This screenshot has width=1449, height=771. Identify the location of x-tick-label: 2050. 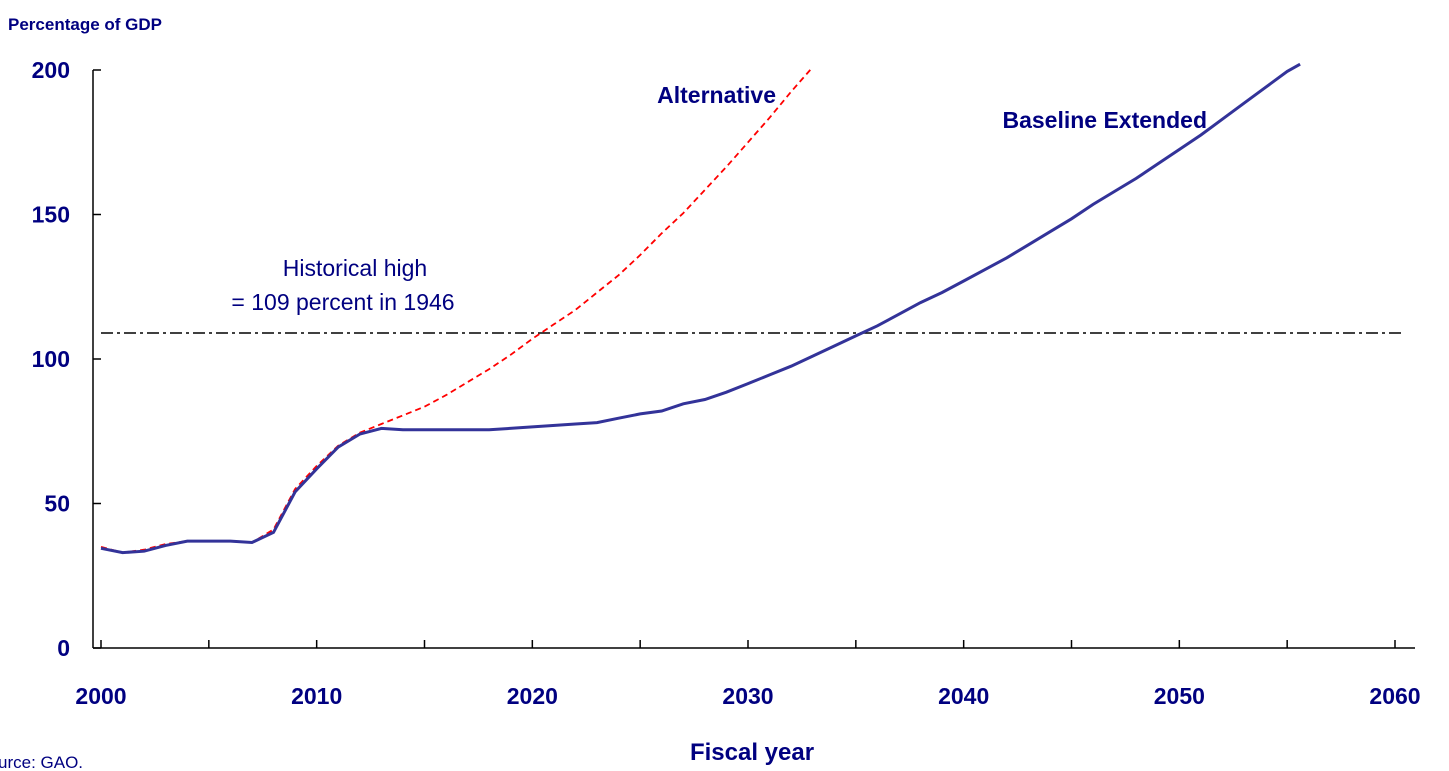
(1179, 696).